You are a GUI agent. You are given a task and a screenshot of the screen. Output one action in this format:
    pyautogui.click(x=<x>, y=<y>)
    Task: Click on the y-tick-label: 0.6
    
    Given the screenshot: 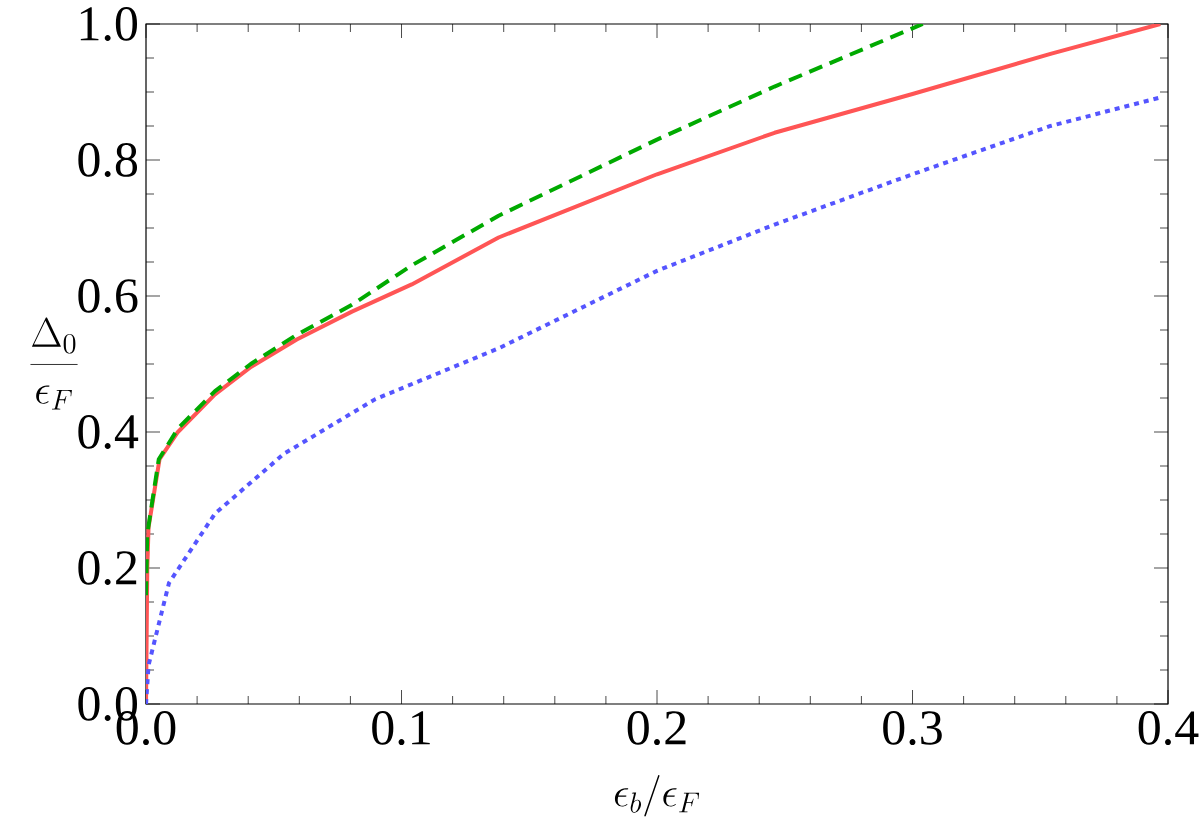 What is the action you would take?
    pyautogui.click(x=108, y=296)
    